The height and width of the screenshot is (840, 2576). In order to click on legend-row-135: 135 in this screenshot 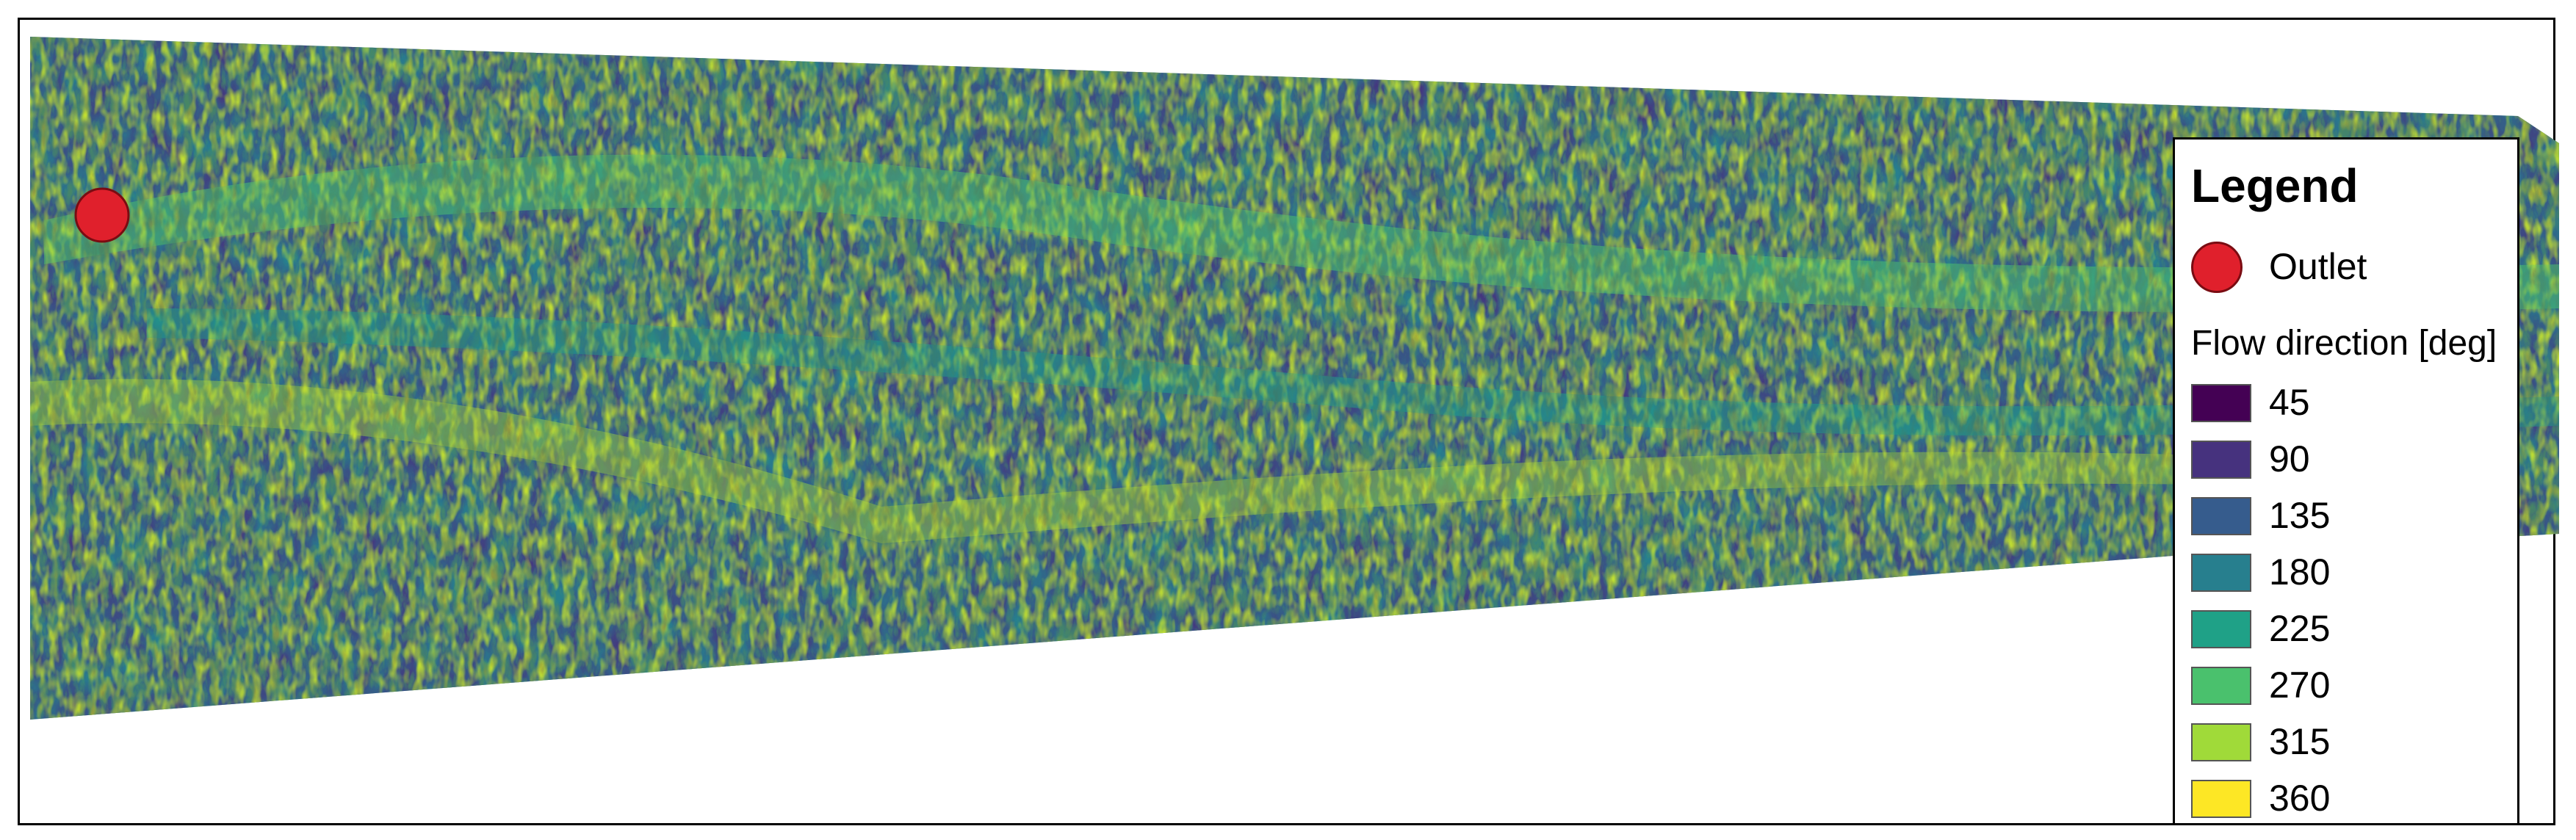, I will do `click(2345, 517)`.